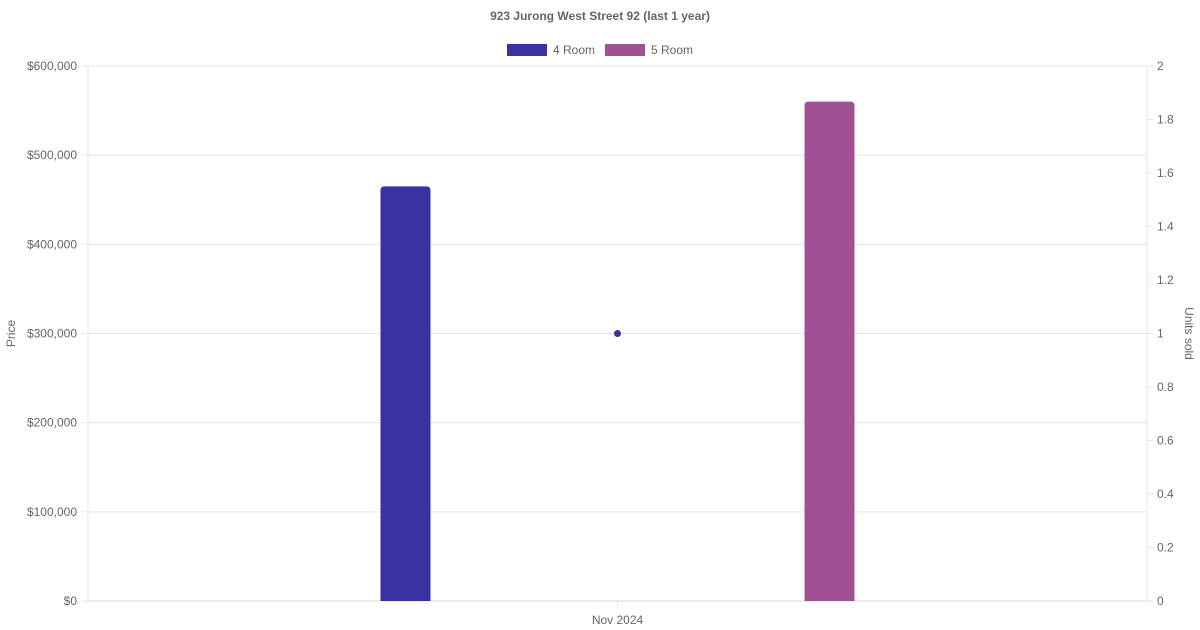  What do you see at coordinates (600, 16) in the screenshot?
I see `chart-title: 923 Jurong West Street 92 (last 1 year)` at bounding box center [600, 16].